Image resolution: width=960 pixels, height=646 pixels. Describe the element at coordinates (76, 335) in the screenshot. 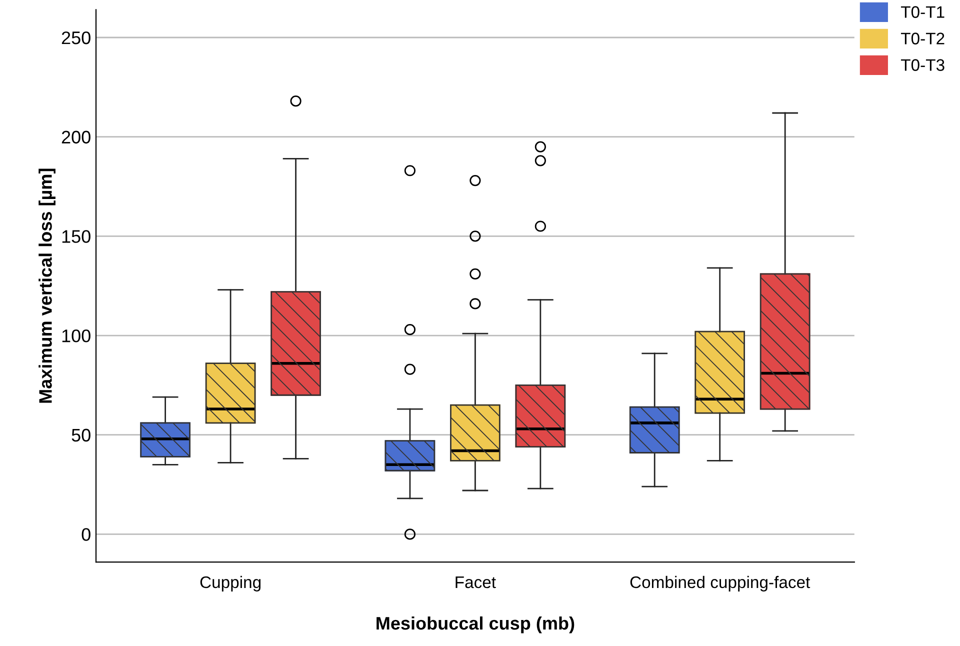

I see `y-tick-label: 100` at that location.